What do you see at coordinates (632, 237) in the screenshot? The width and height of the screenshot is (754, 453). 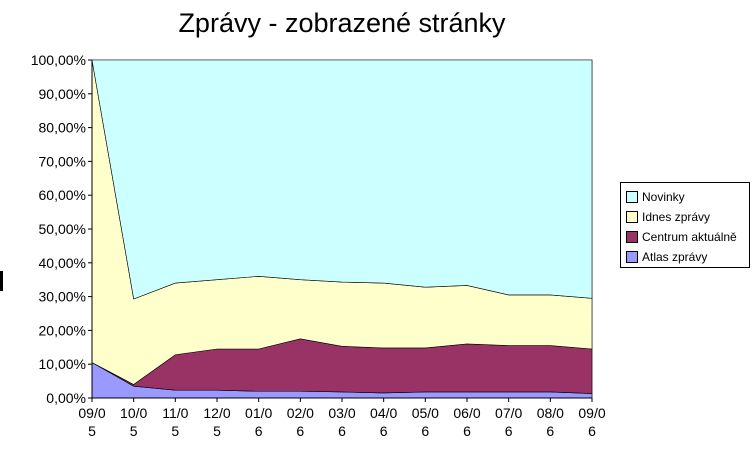 I see `legend-swatch-centrum` at bounding box center [632, 237].